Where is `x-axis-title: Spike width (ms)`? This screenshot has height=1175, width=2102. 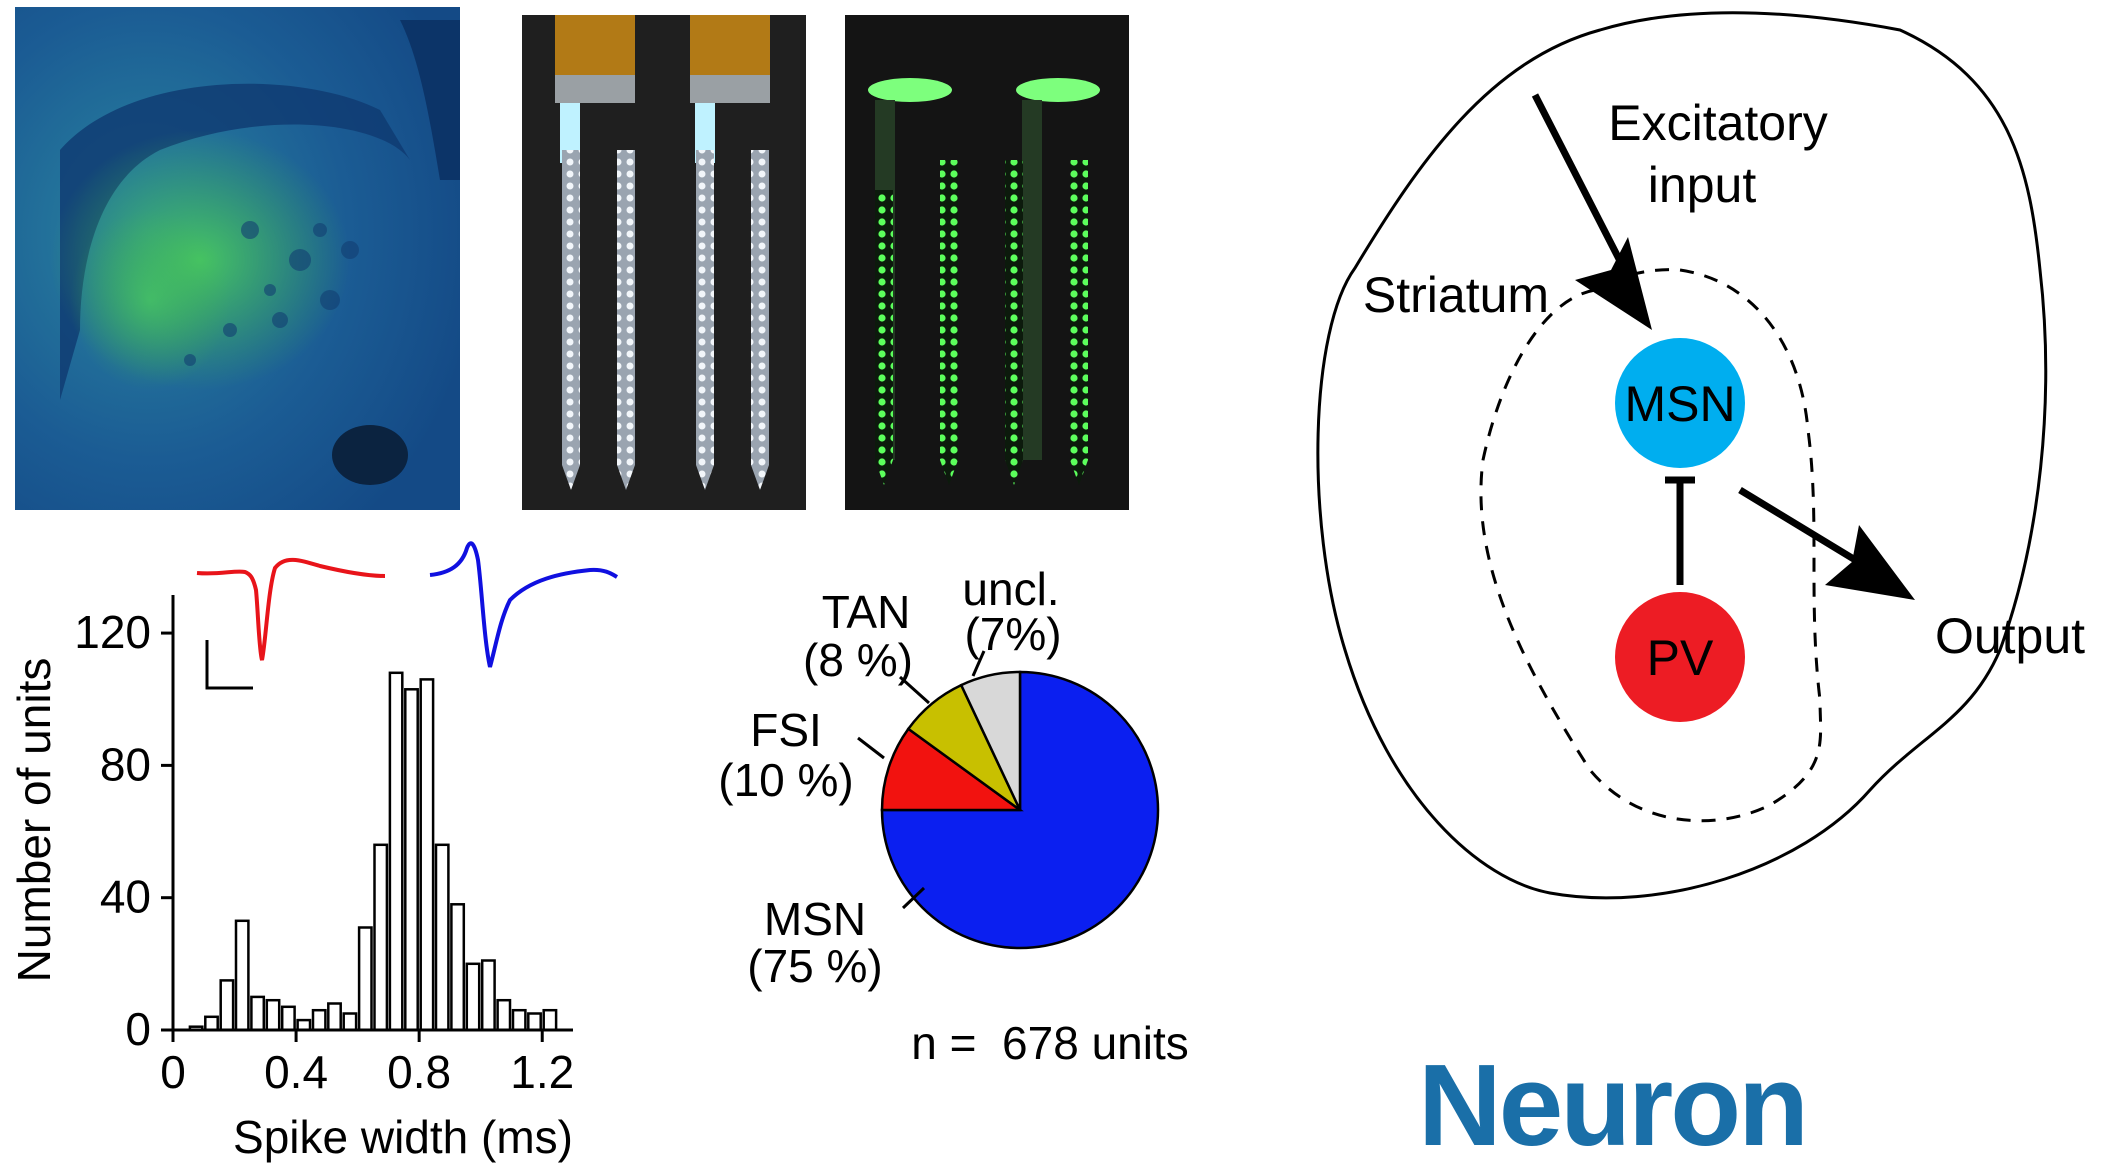
x-axis-title: Spike width (ms) is located at coordinates (403, 1137).